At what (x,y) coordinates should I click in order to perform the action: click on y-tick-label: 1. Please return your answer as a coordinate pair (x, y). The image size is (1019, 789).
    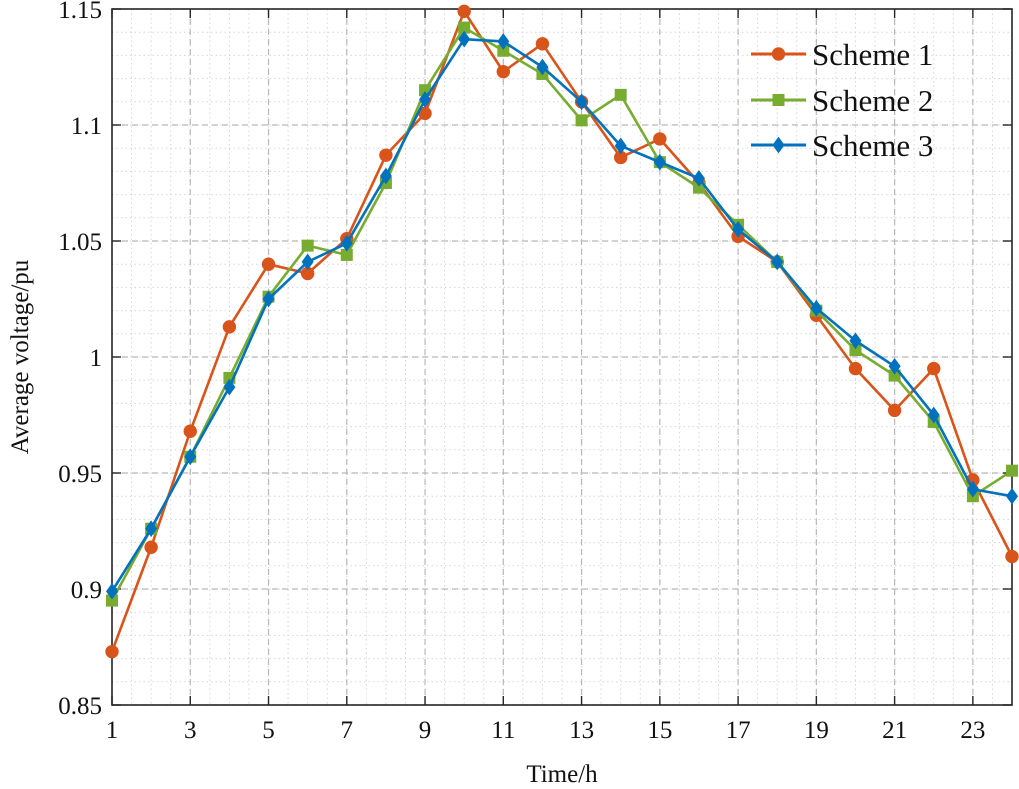
    Looking at the image, I should click on (96, 358).